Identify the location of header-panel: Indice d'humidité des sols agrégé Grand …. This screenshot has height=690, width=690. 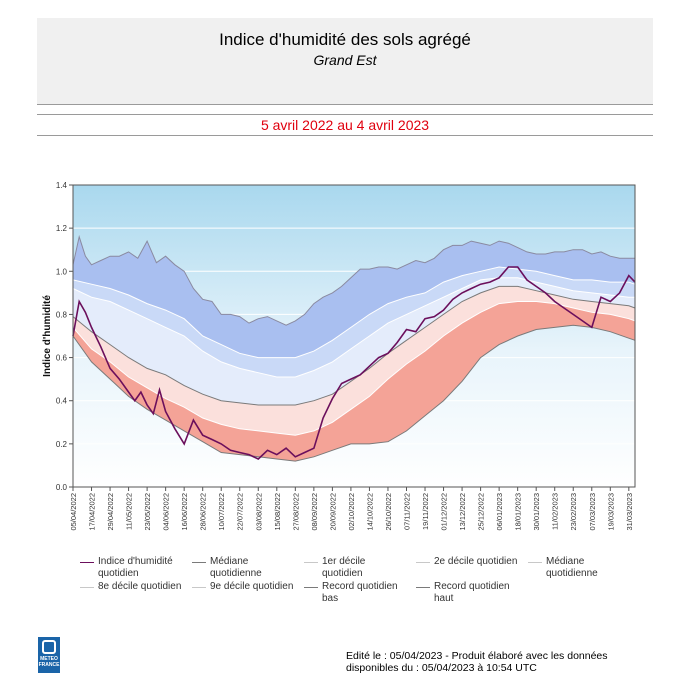
(345, 61).